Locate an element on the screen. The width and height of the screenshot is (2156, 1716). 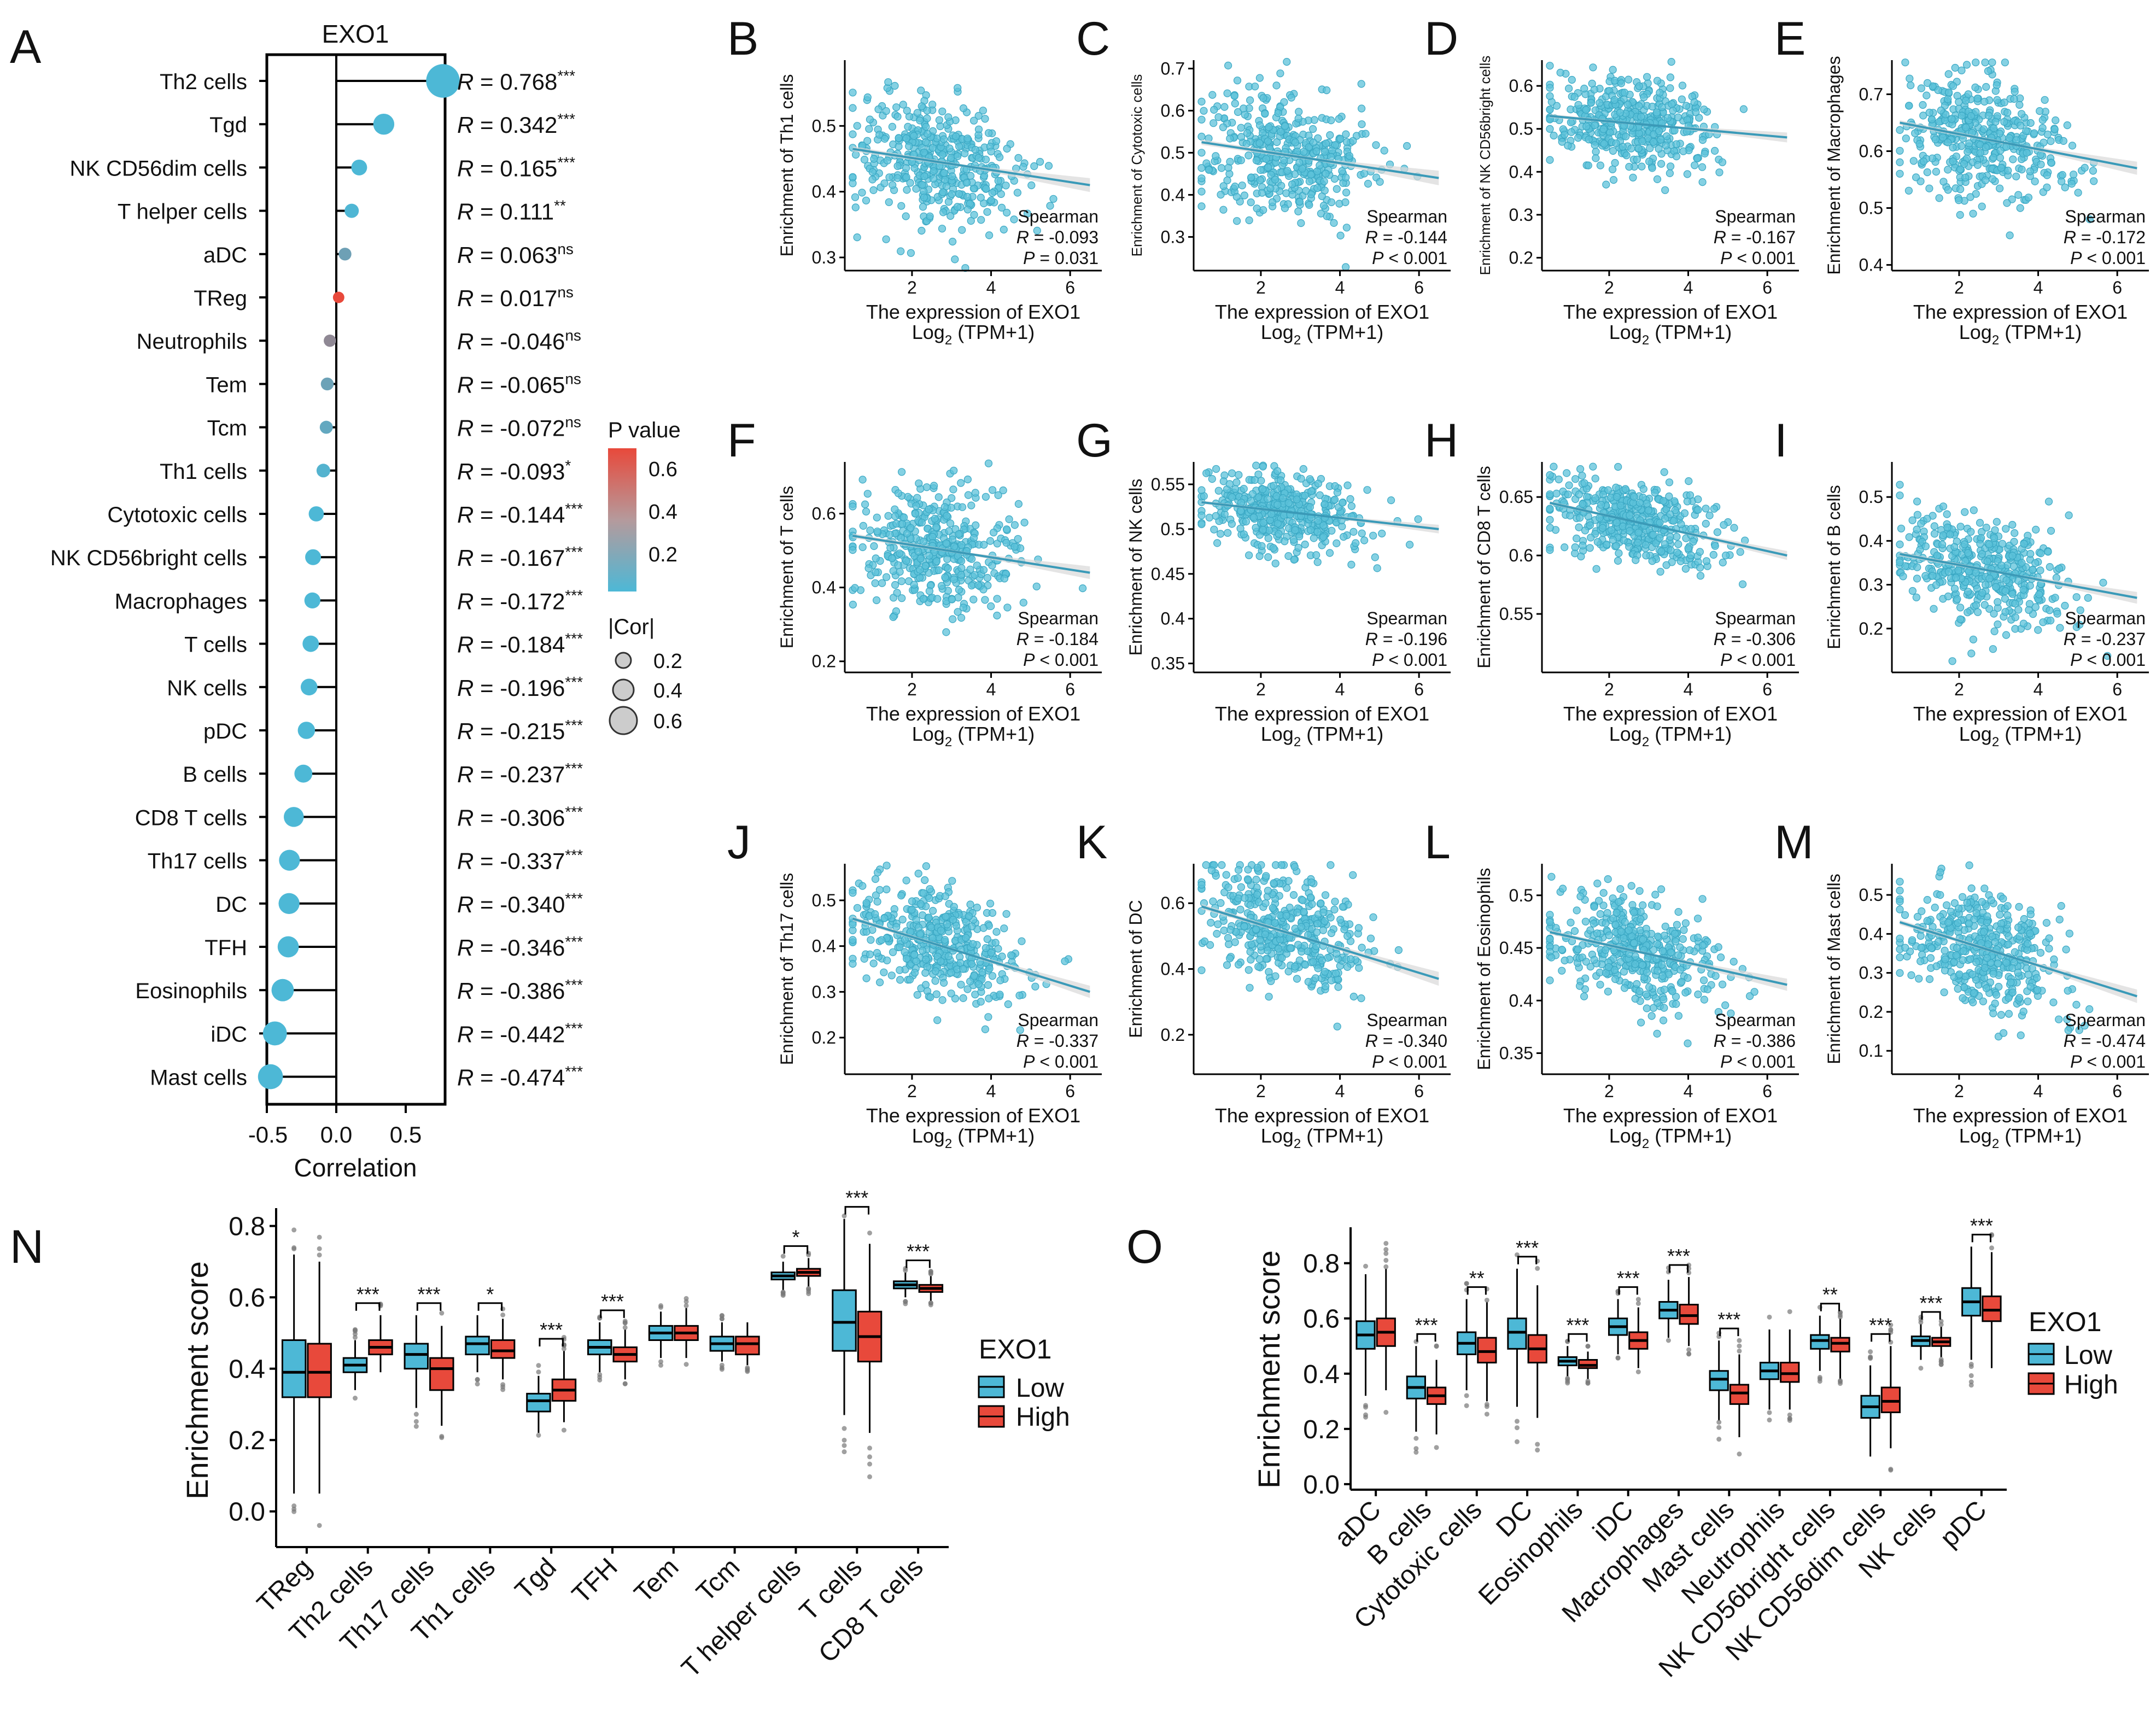
cell-label: DC is located at coordinates (231, 905).